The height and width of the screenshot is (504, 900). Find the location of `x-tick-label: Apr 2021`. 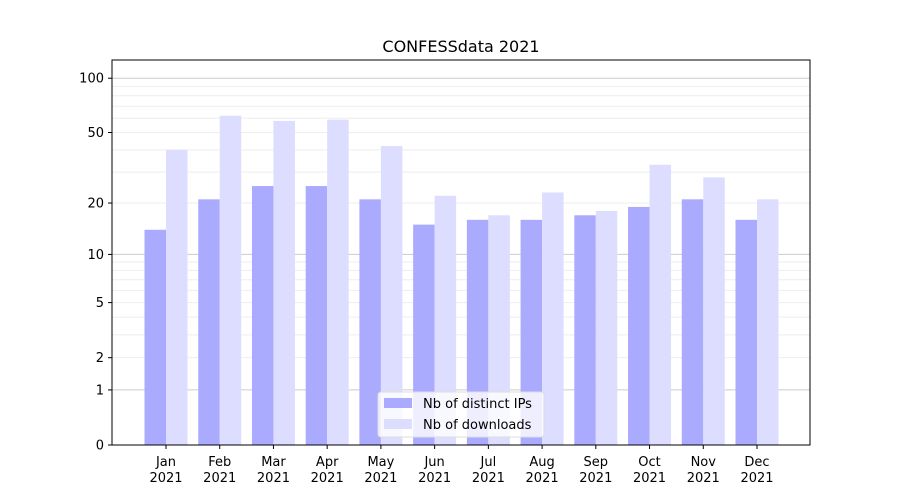

x-tick-label: Apr 2021 is located at coordinates (327, 470).